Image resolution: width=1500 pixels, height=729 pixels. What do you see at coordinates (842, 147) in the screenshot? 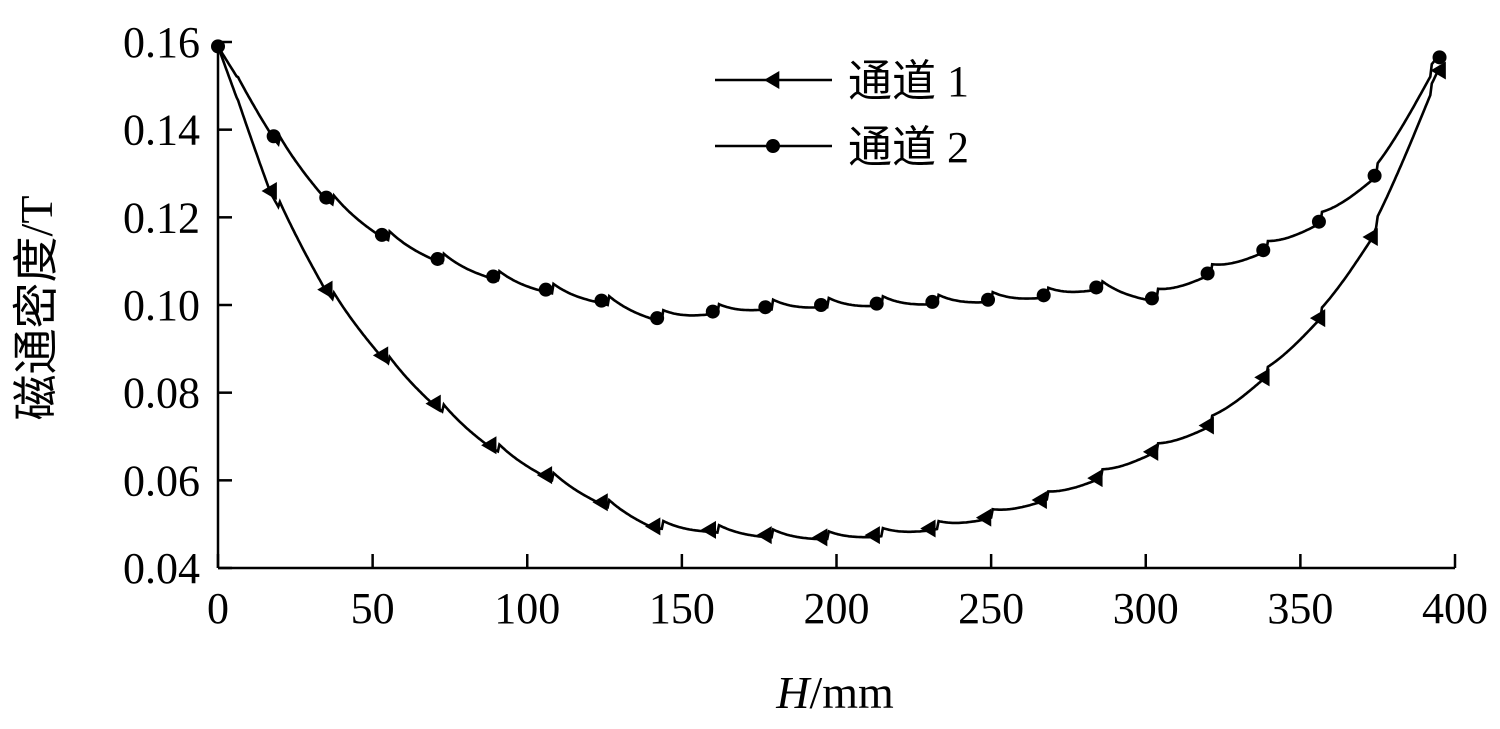
I see `legend-item-2: 通道 2` at bounding box center [842, 147].